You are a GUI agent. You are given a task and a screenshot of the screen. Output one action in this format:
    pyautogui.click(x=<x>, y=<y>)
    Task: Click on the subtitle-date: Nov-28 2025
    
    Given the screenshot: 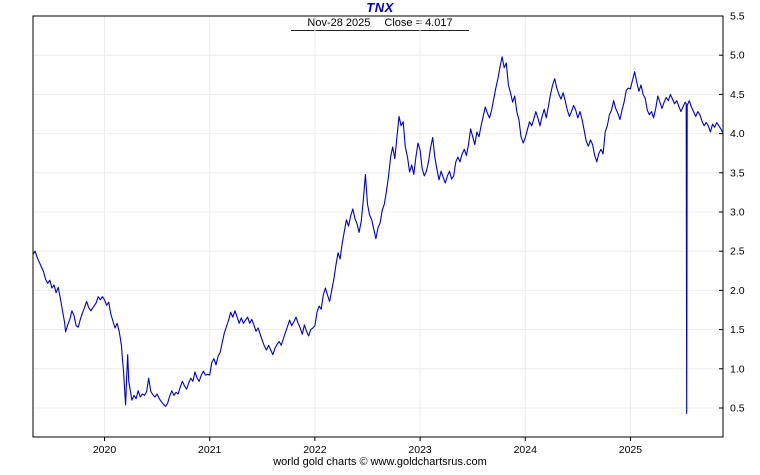 What is the action you would take?
    pyautogui.click(x=339, y=23)
    